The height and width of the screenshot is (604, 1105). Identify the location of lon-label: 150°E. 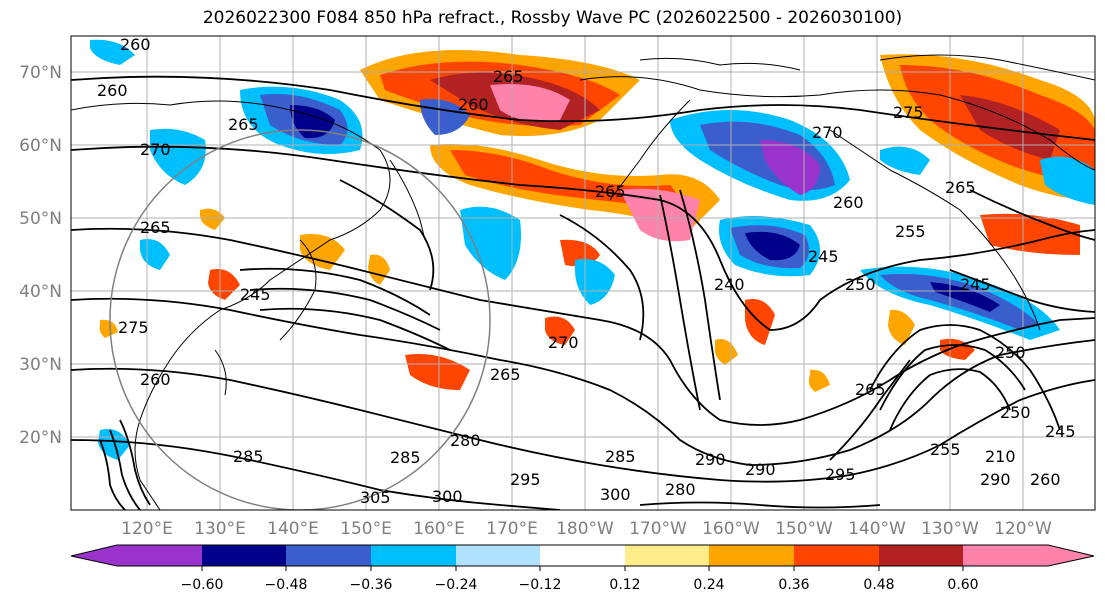
(366, 529).